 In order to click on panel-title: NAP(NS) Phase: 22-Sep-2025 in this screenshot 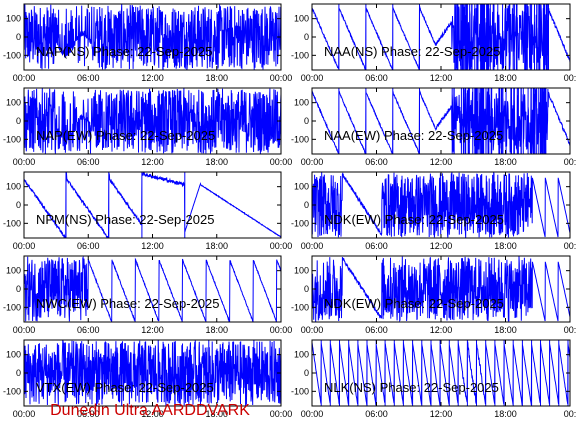, I will do `click(124, 51)`.